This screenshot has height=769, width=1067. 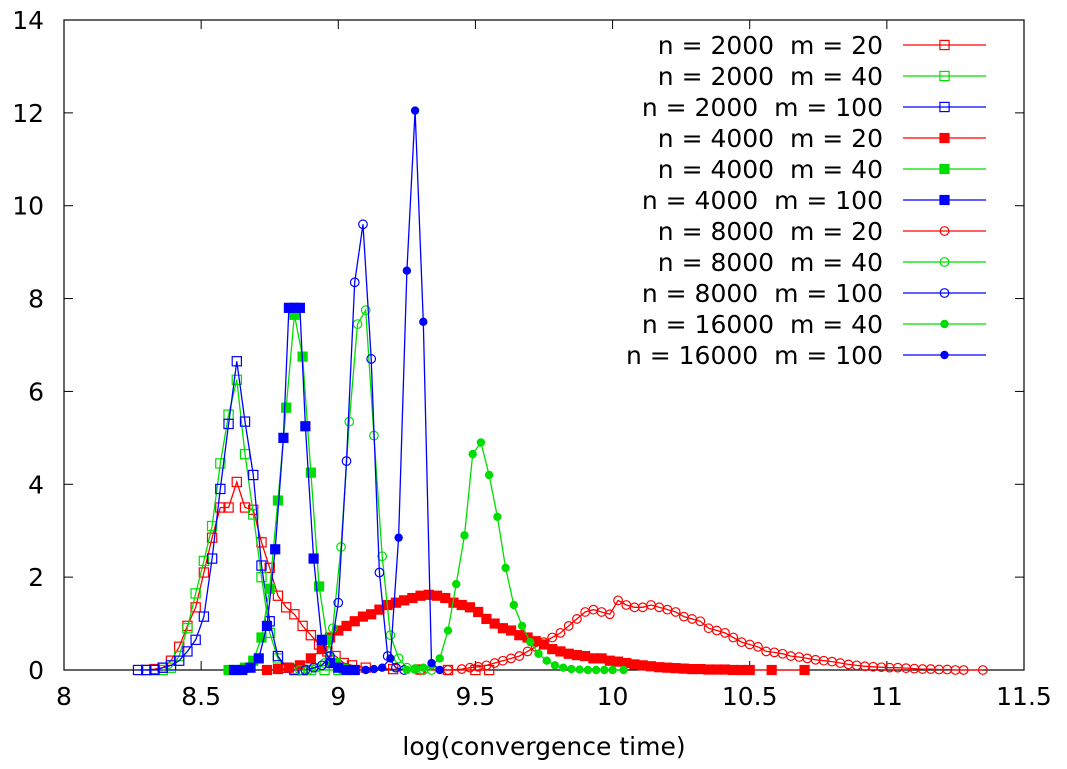 What do you see at coordinates (750, 696) in the screenshot?
I see `x-tick-label: 10.5` at bounding box center [750, 696].